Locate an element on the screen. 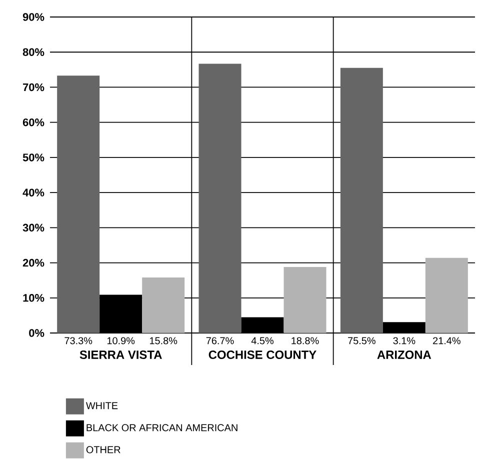 The height and width of the screenshot is (462, 477). y-tick-label: 70% is located at coordinates (33, 87).